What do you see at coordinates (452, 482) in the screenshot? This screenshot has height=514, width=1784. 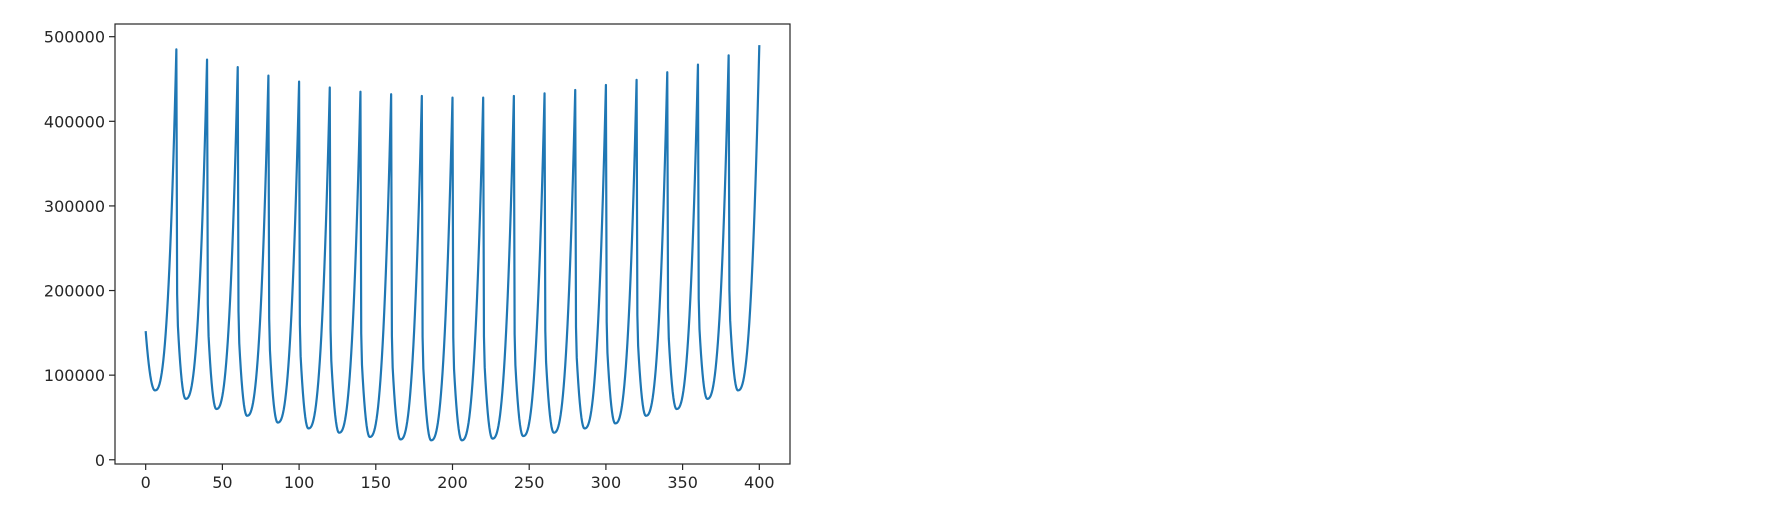 I see `x-tick-label: 200` at bounding box center [452, 482].